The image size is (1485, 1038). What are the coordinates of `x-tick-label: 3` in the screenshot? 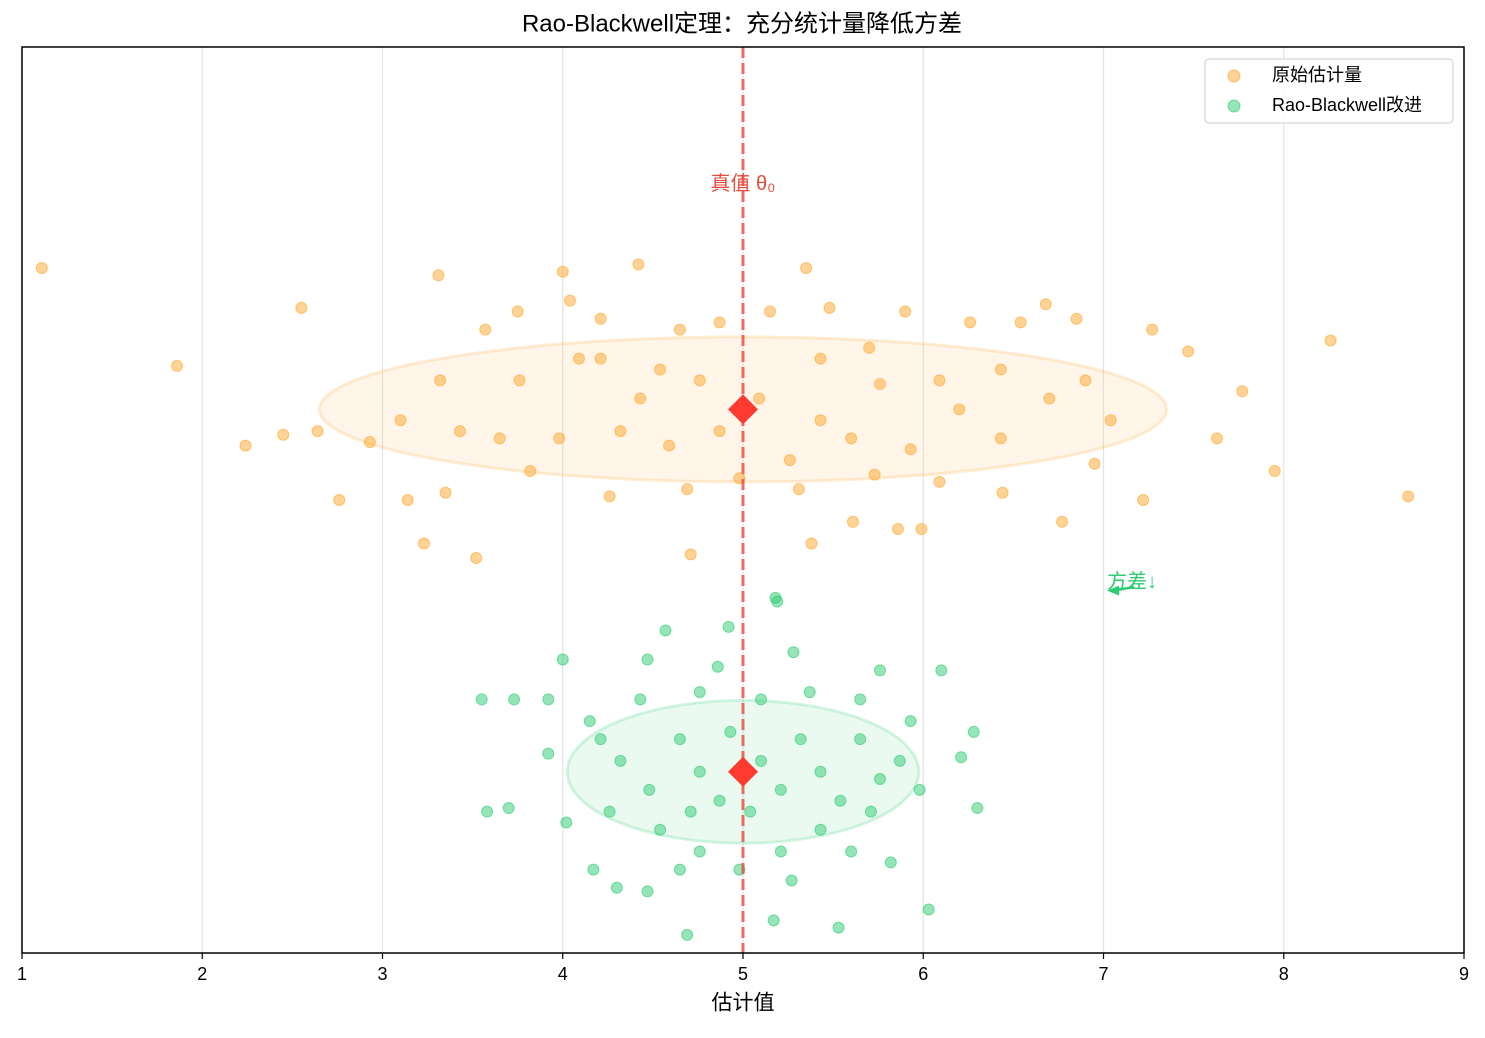 It's located at (382, 974).